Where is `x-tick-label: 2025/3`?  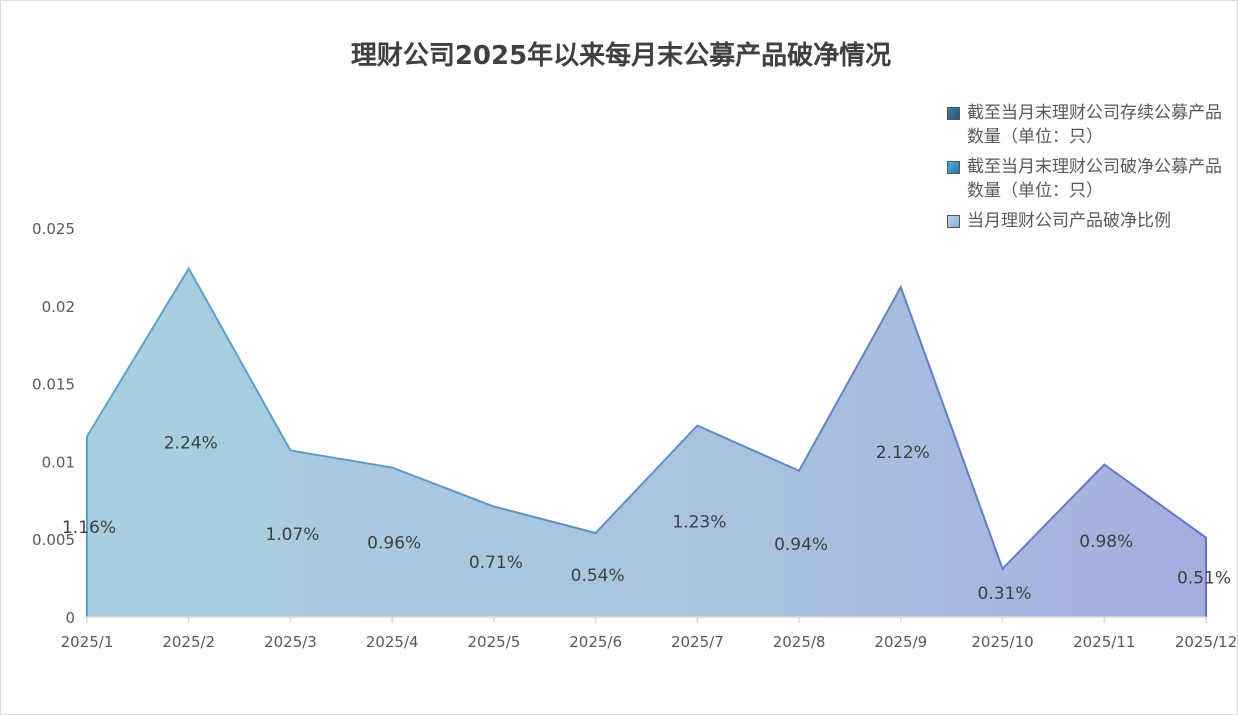 x-tick-label: 2025/3 is located at coordinates (290, 642).